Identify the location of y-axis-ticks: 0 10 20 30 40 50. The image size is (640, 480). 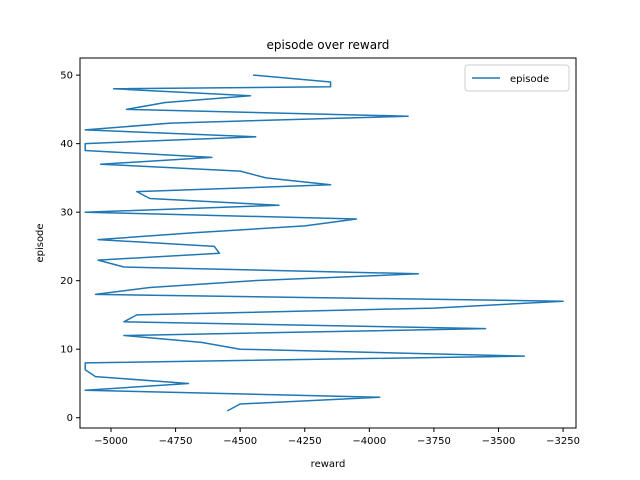
(70, 247).